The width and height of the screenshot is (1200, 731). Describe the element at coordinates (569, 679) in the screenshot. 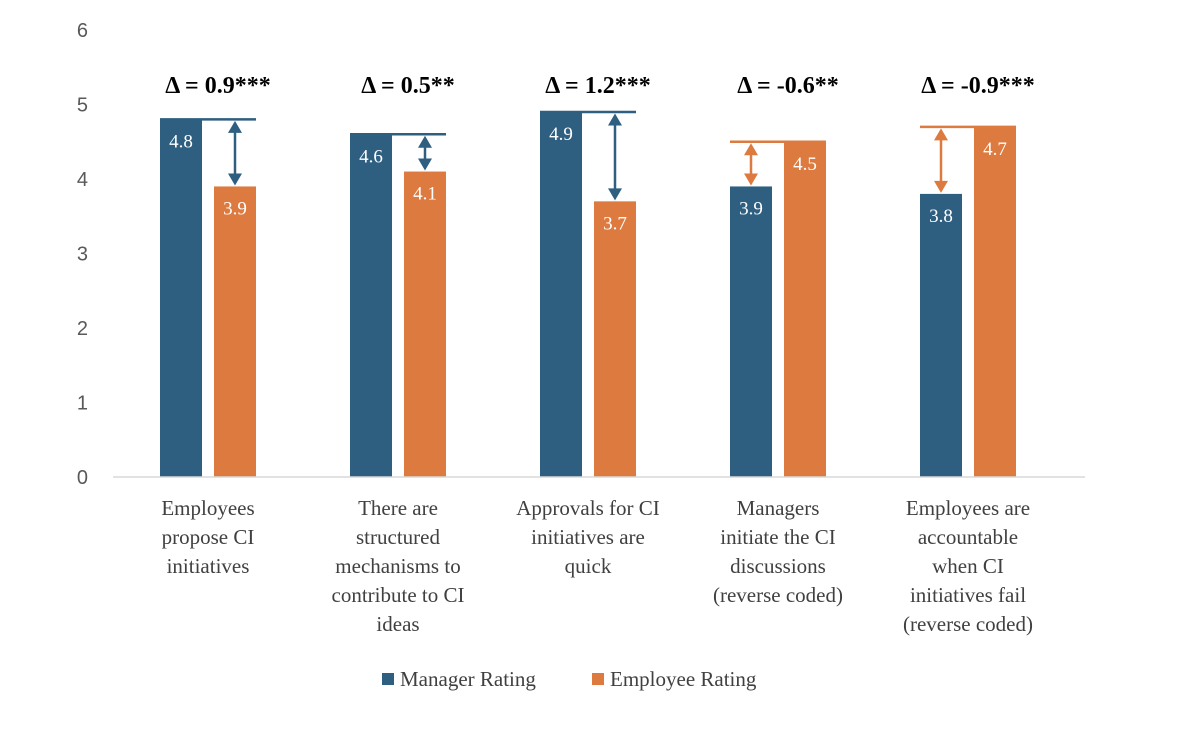

I see `legend: Manager Rating Employee Rating` at that location.